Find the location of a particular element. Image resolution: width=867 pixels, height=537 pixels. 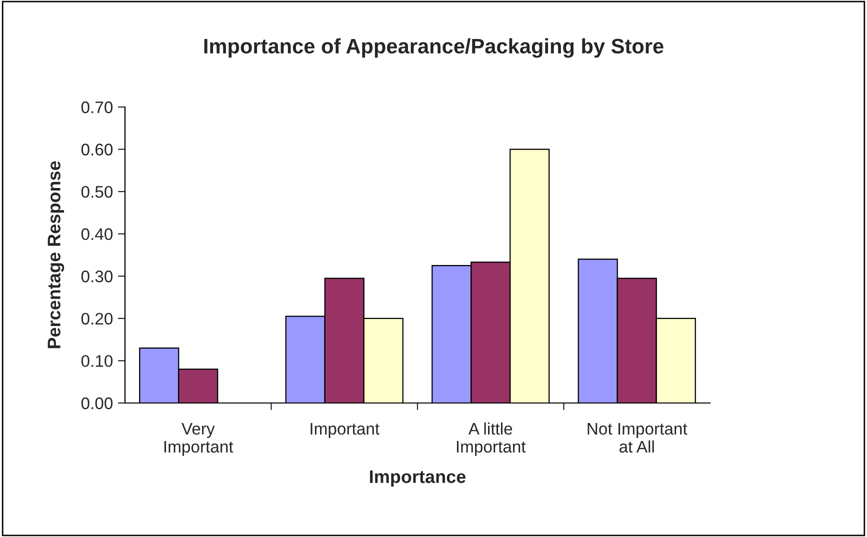

y-tick-label: 0.50 is located at coordinates (97, 192).